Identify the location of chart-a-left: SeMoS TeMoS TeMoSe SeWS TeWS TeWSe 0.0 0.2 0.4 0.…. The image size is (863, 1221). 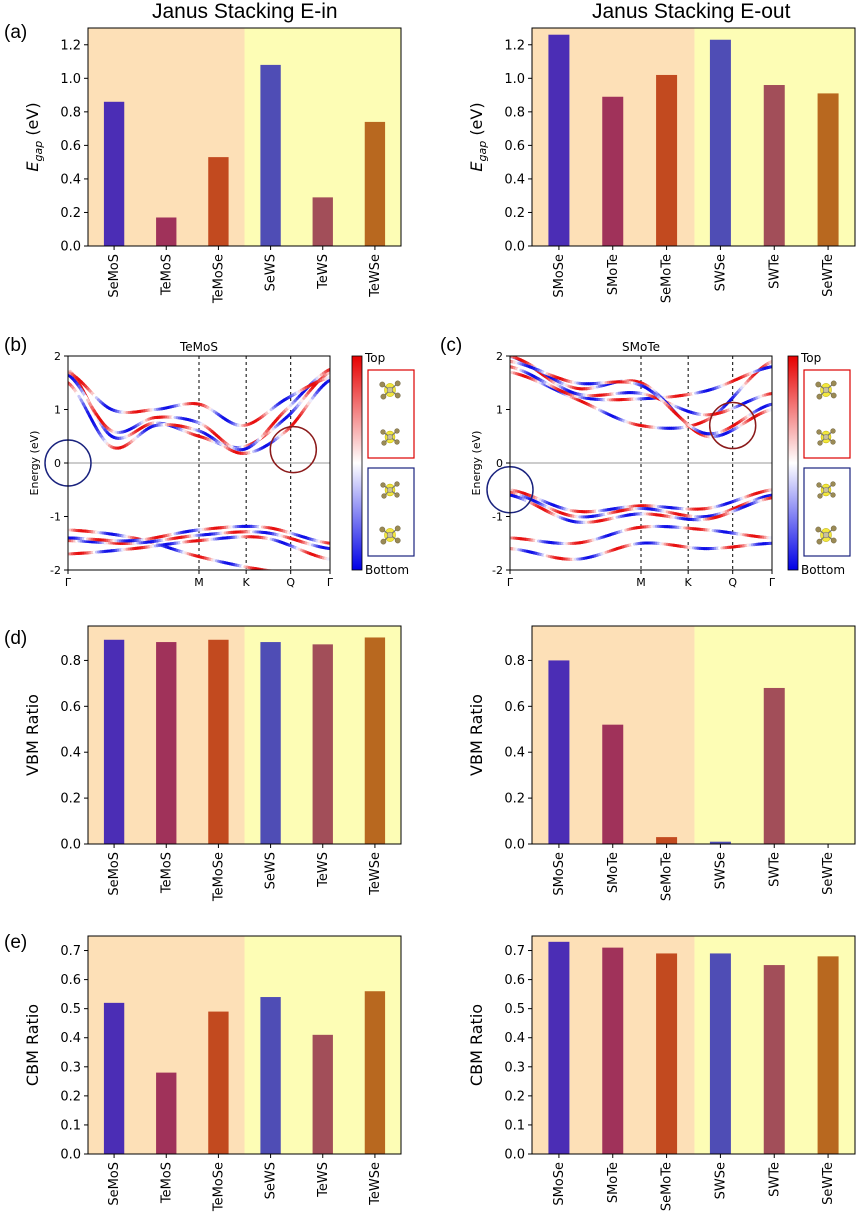
(212, 165).